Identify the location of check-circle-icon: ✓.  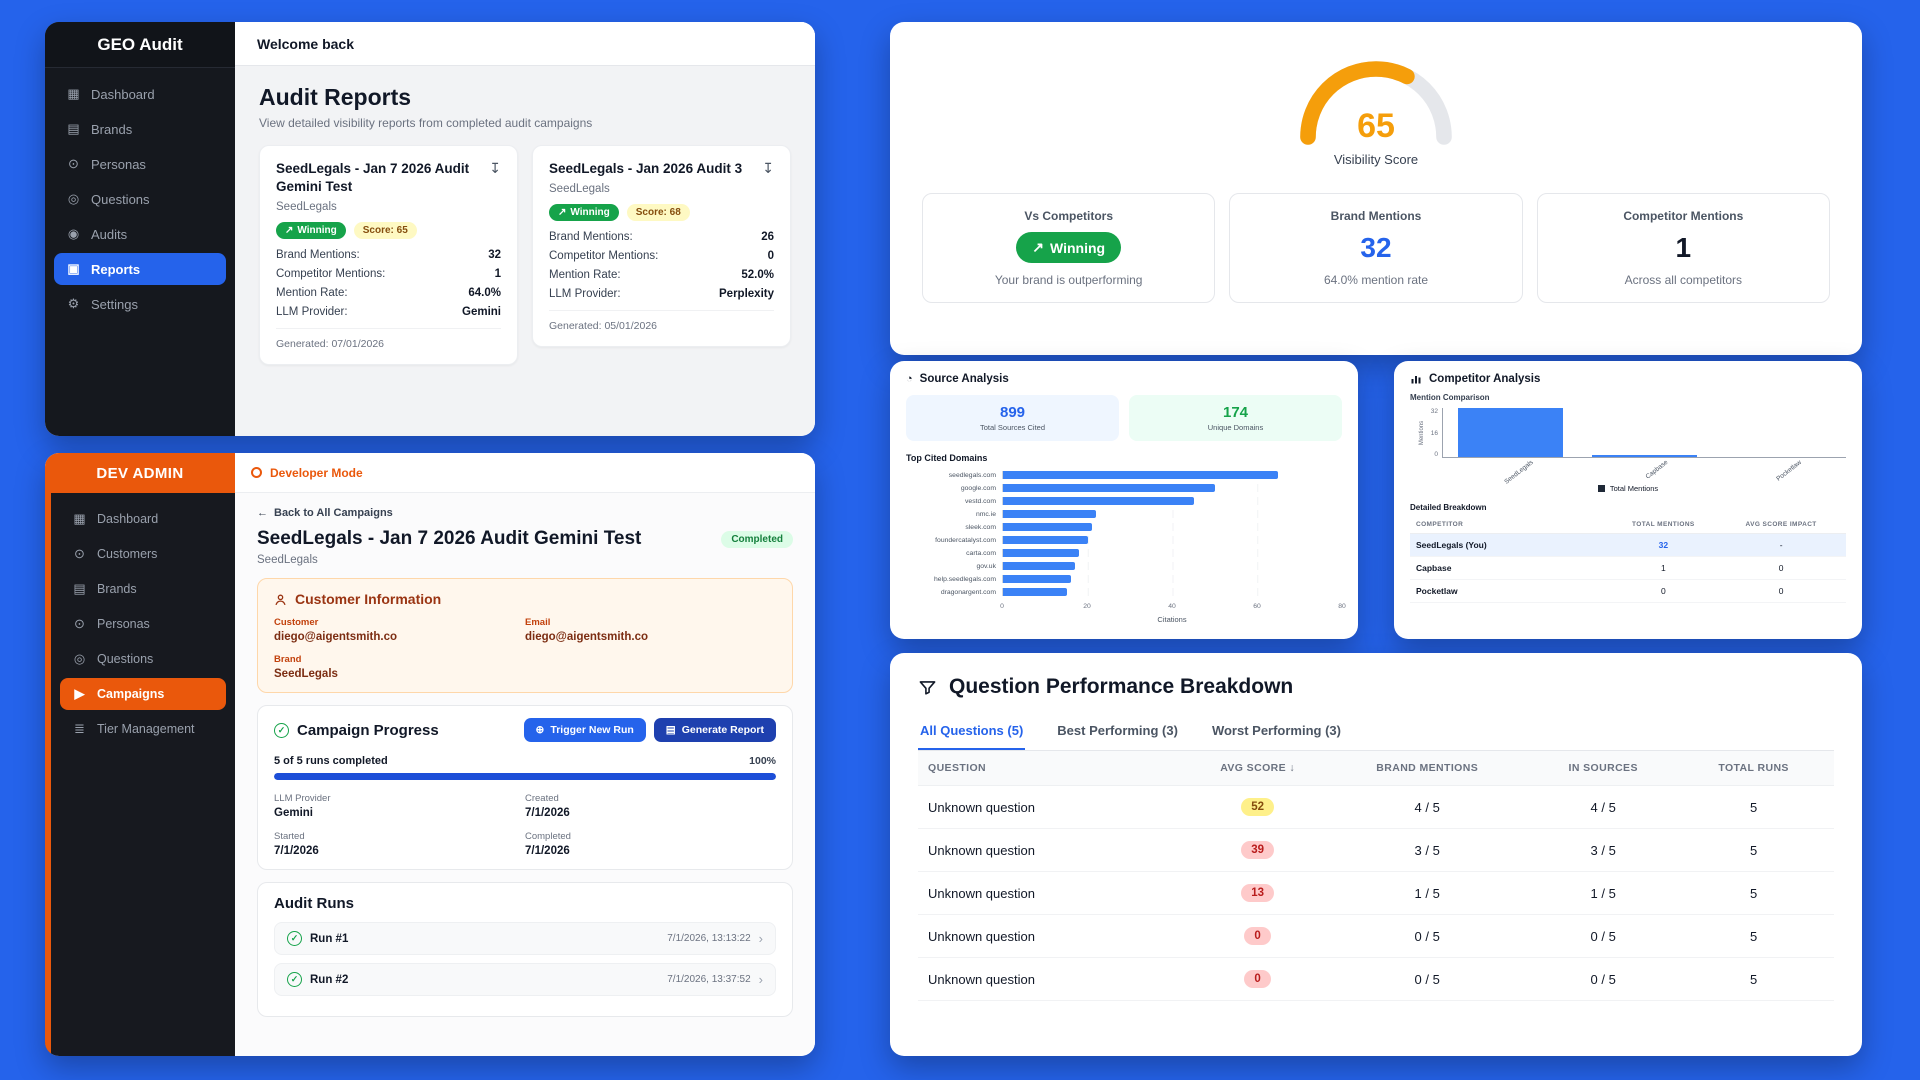
(294, 979).